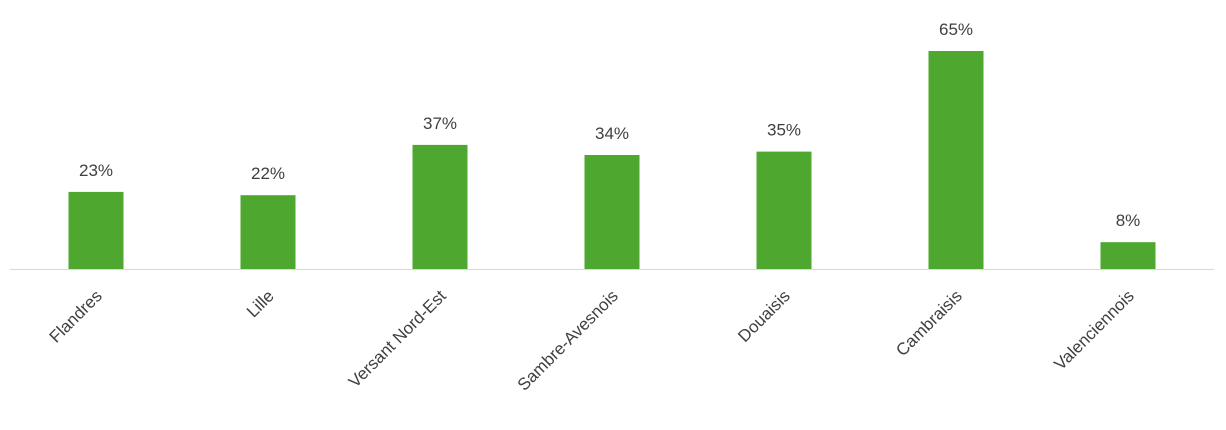 This screenshot has height=430, width=1226. I want to click on category-label-valenciennois: Valenciennois, so click(1093, 329).